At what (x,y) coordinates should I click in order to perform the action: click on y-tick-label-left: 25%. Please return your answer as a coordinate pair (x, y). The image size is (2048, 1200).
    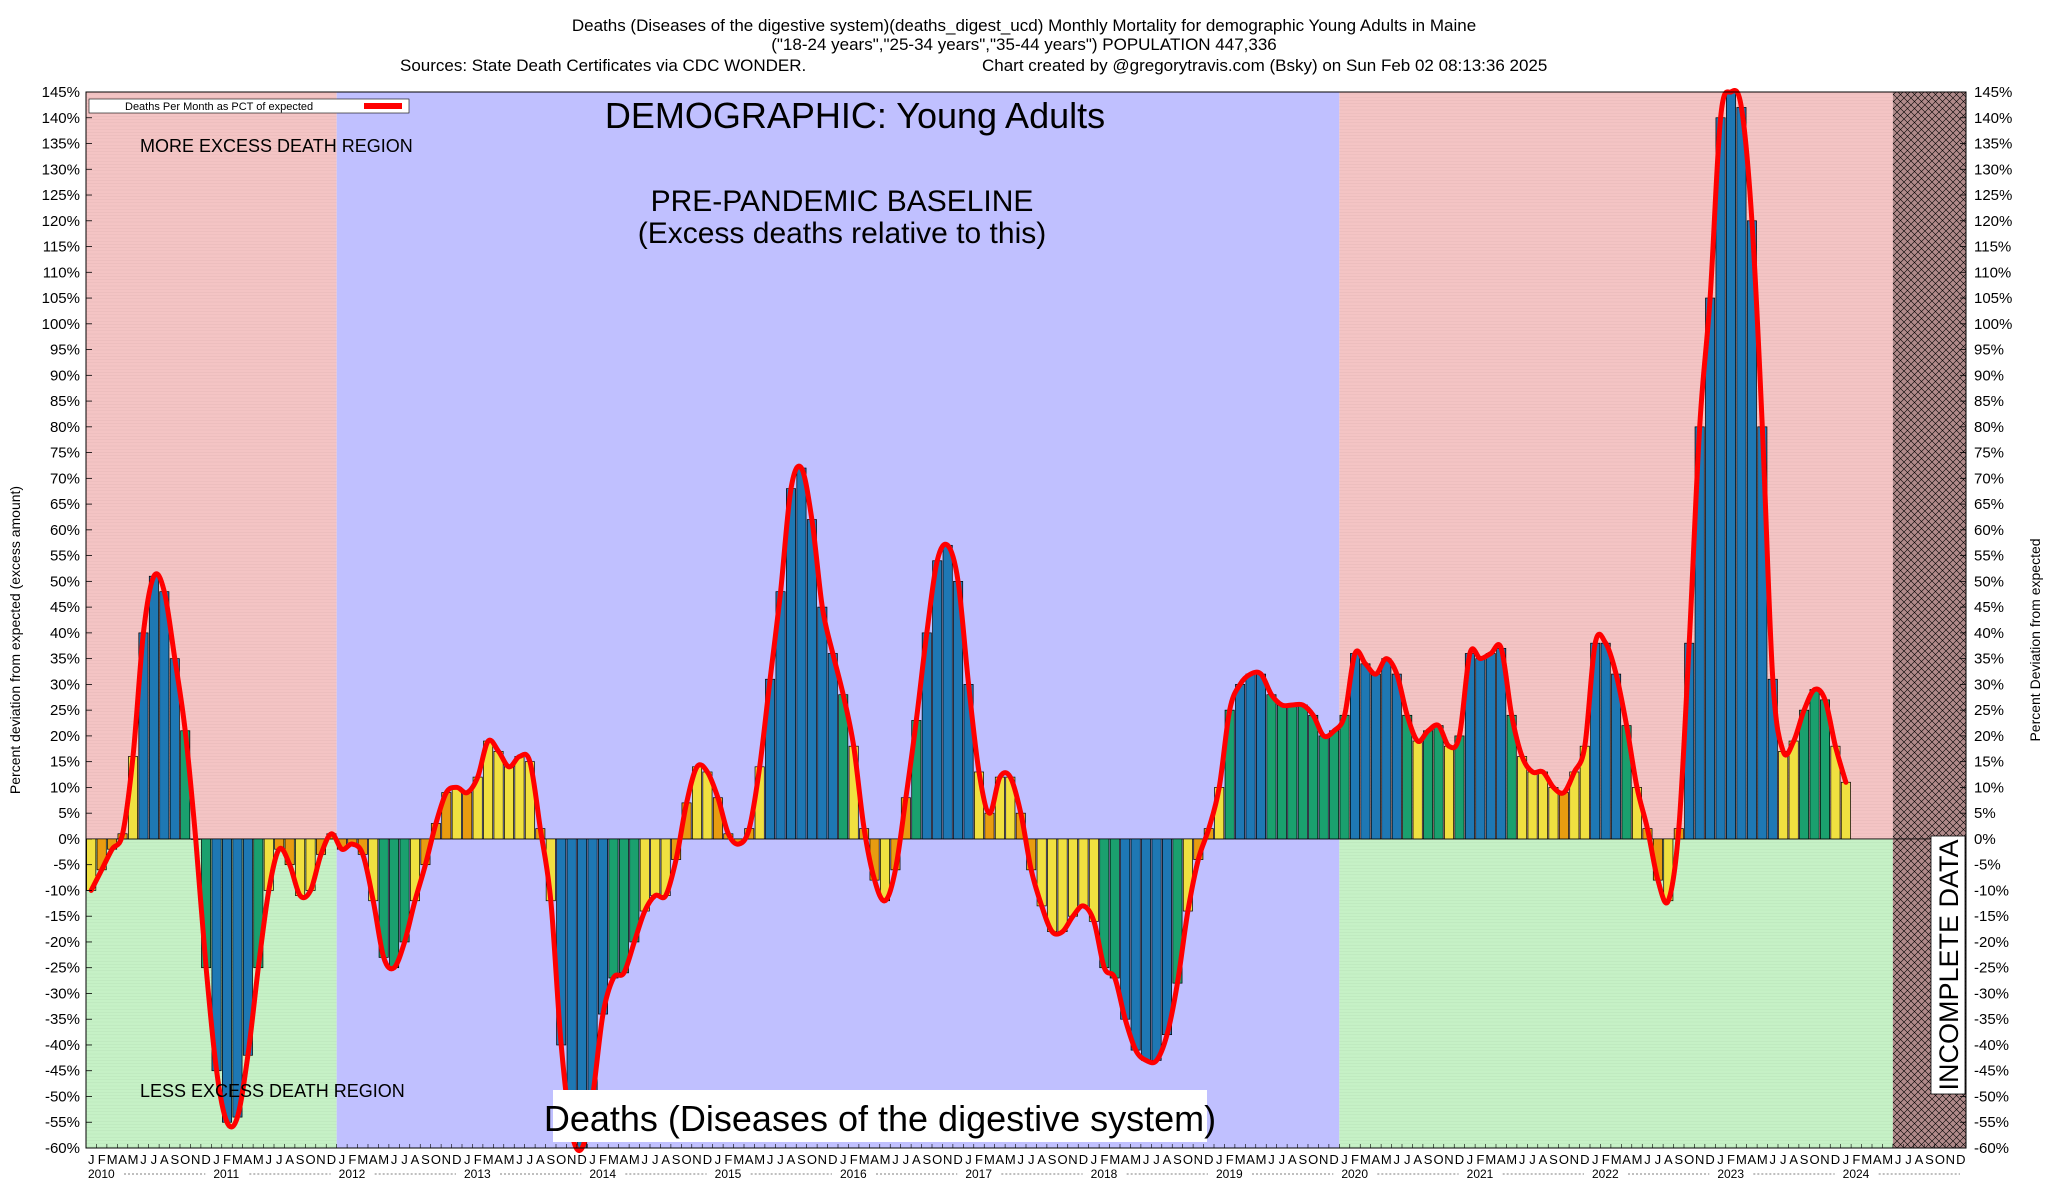
    Looking at the image, I should click on (65, 710).